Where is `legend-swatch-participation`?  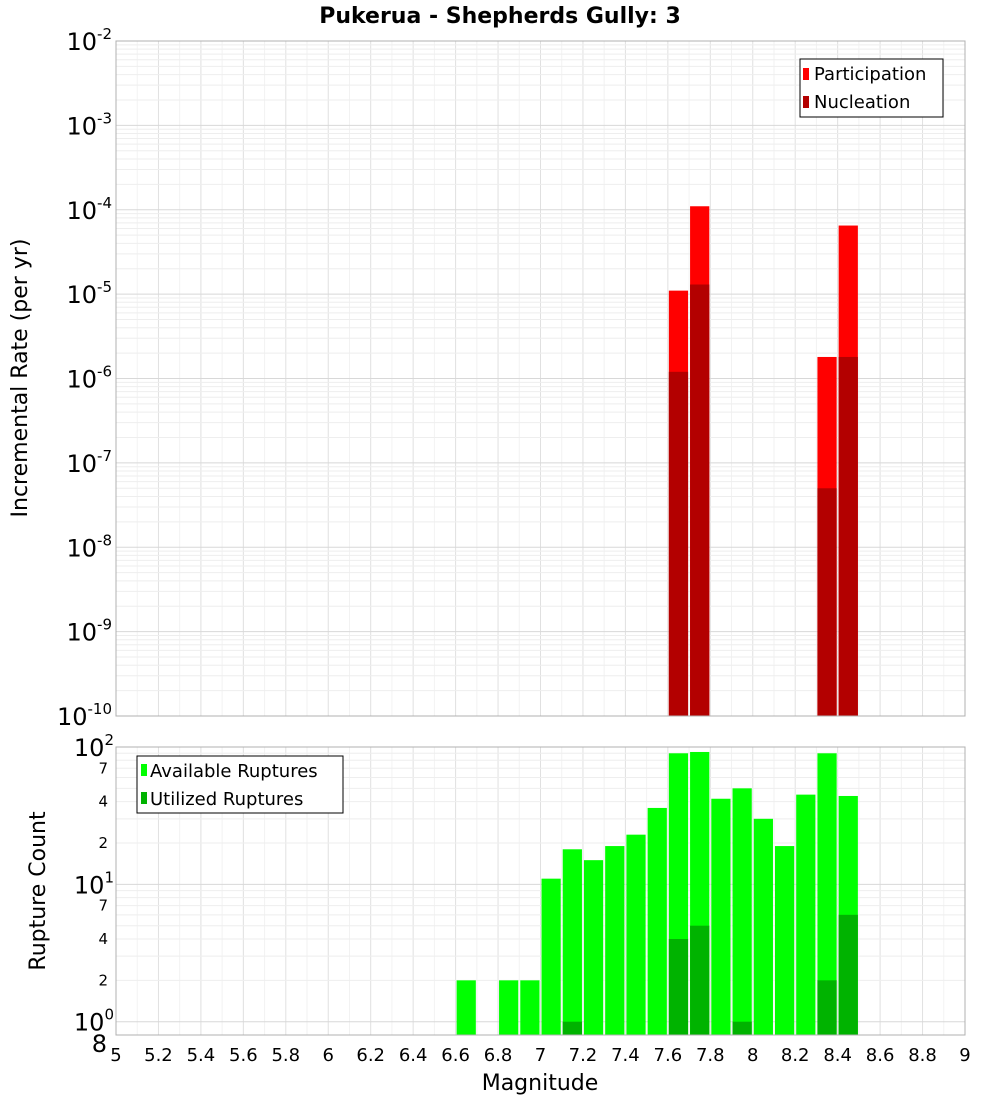
legend-swatch-participation is located at coordinates (806, 74).